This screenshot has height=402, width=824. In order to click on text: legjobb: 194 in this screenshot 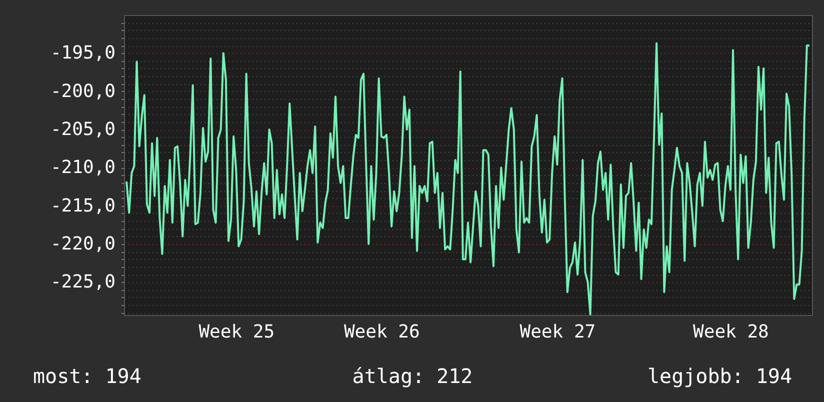, I will do `click(720, 376)`.